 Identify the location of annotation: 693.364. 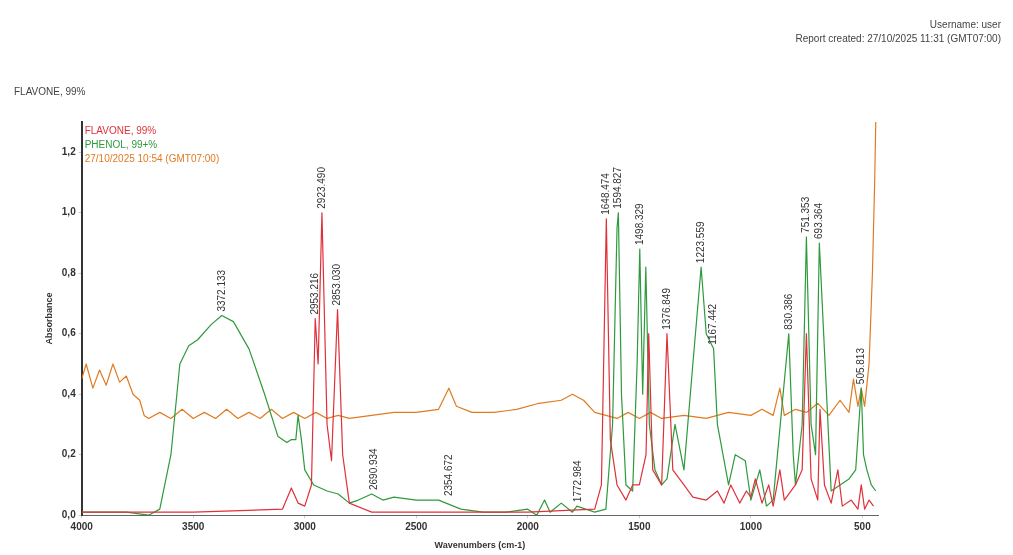
(819, 220).